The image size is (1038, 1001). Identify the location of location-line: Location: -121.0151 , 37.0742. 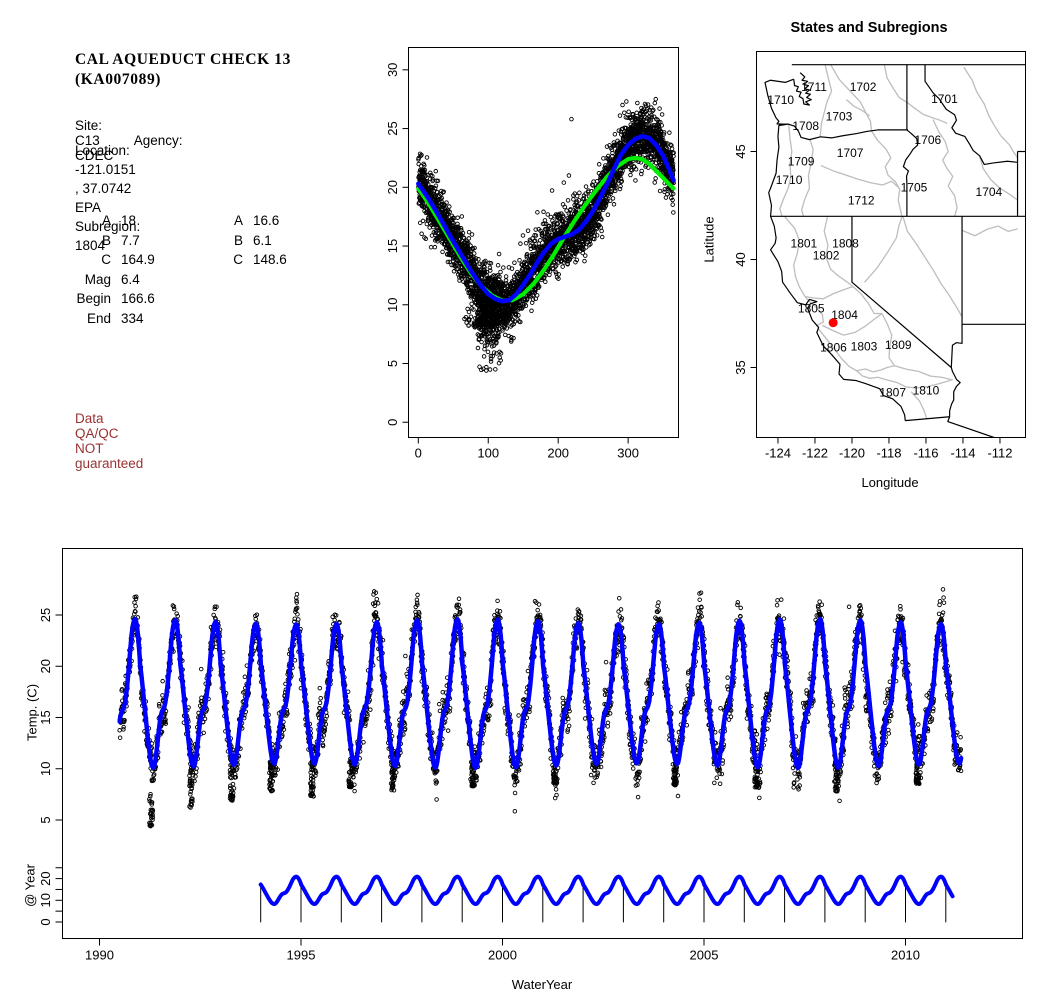
(105, 169).